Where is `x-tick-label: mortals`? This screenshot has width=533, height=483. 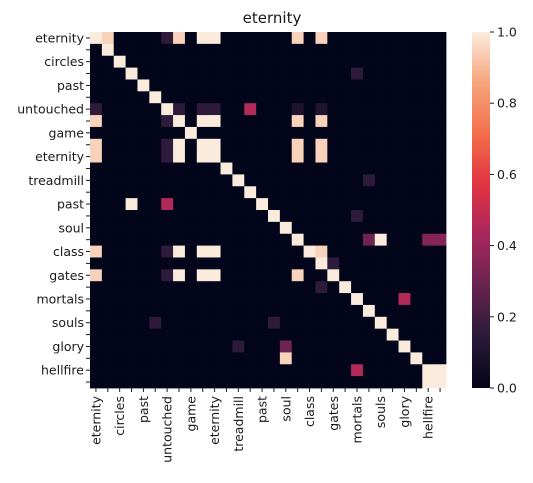
x-tick-label: mortals is located at coordinates (357, 420).